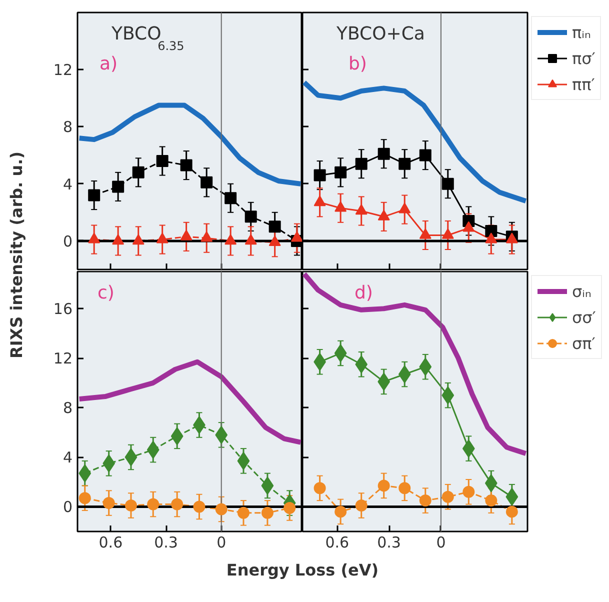 The width and height of the screenshot is (609, 602). What do you see at coordinates (63, 309) in the screenshot?
I see `y-tick-label: 16` at bounding box center [63, 309].